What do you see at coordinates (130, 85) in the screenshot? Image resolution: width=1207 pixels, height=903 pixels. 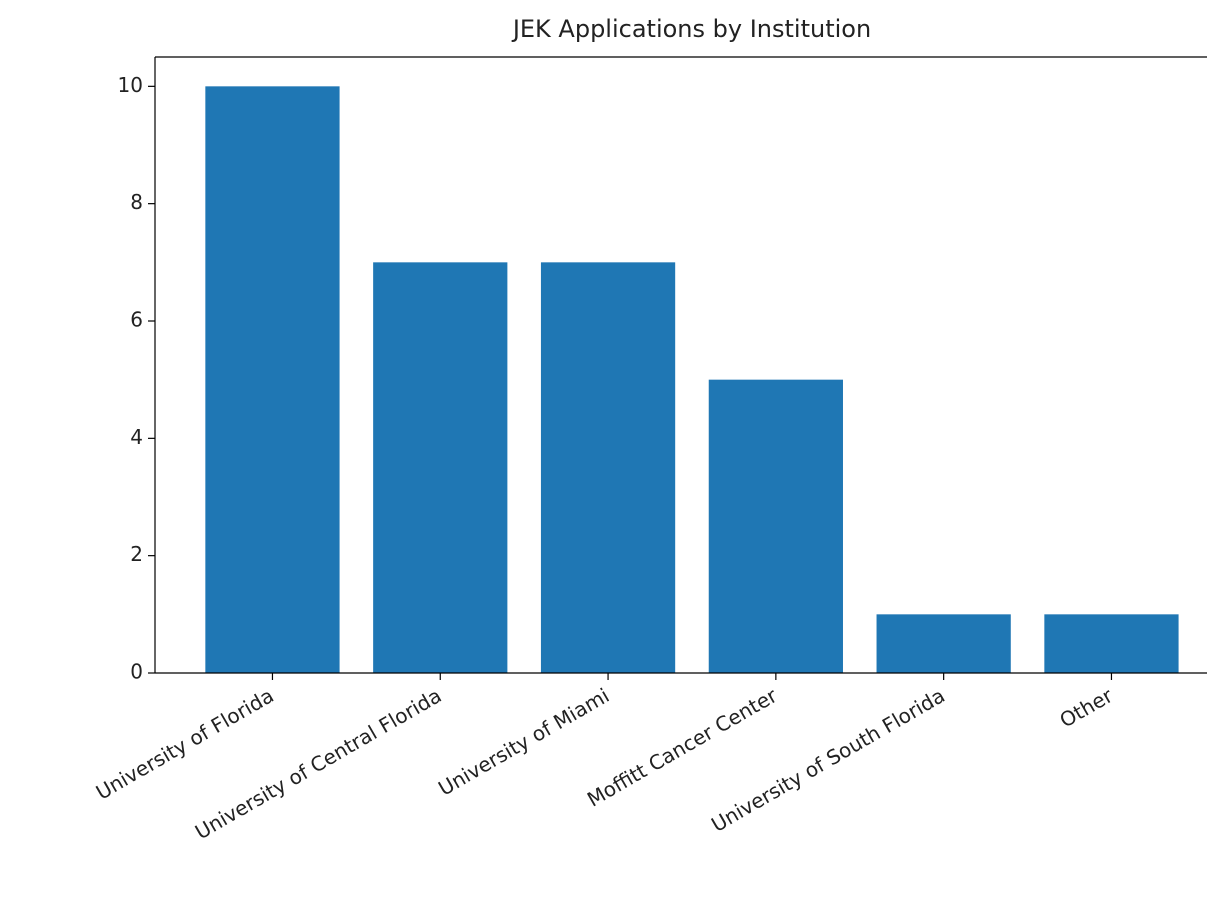 I see `y-tick-label: 10` at bounding box center [130, 85].